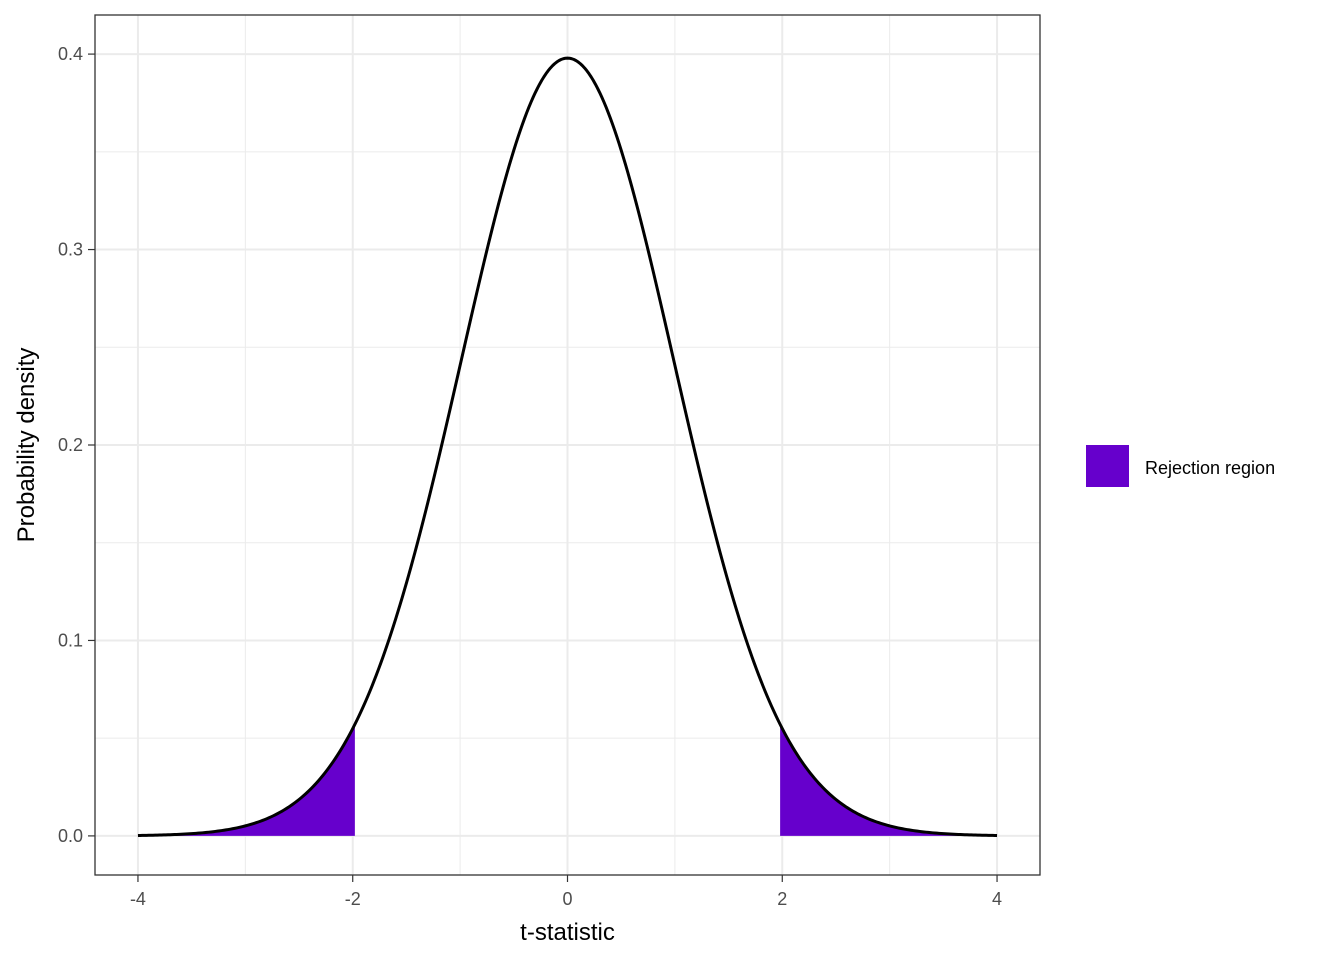 The height and width of the screenshot is (960, 1344). What do you see at coordinates (138, 899) in the screenshot?
I see `x-tick-label: -4` at bounding box center [138, 899].